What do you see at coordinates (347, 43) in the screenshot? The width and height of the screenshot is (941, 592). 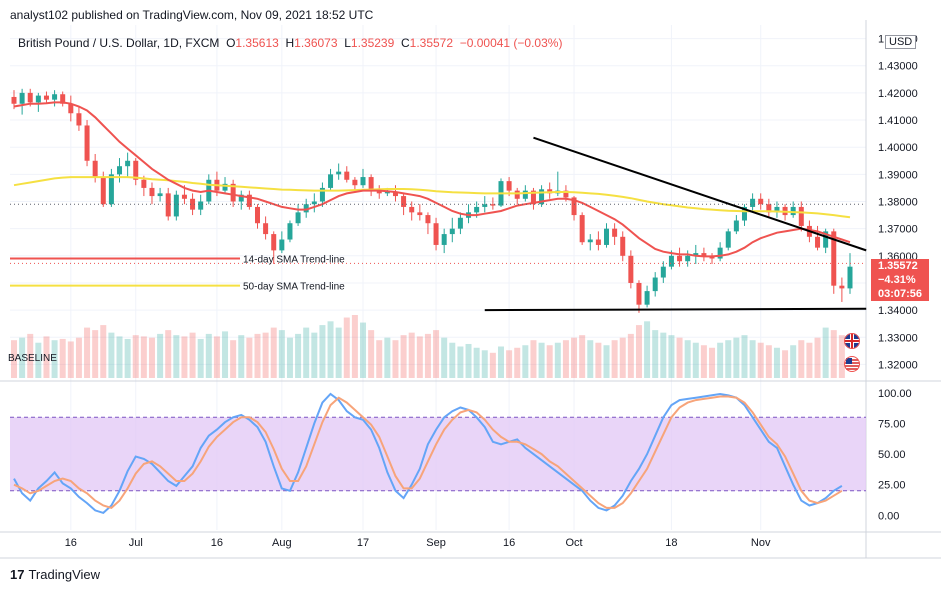 I see `low-label: L` at bounding box center [347, 43].